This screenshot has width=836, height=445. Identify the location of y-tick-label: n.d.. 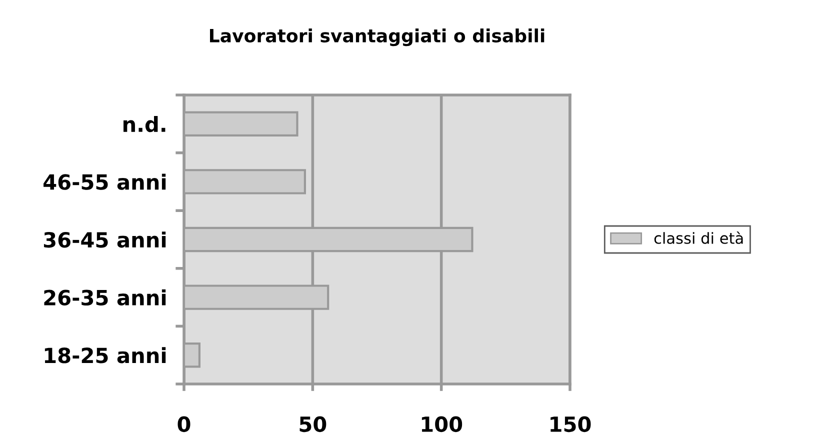
(145, 124).